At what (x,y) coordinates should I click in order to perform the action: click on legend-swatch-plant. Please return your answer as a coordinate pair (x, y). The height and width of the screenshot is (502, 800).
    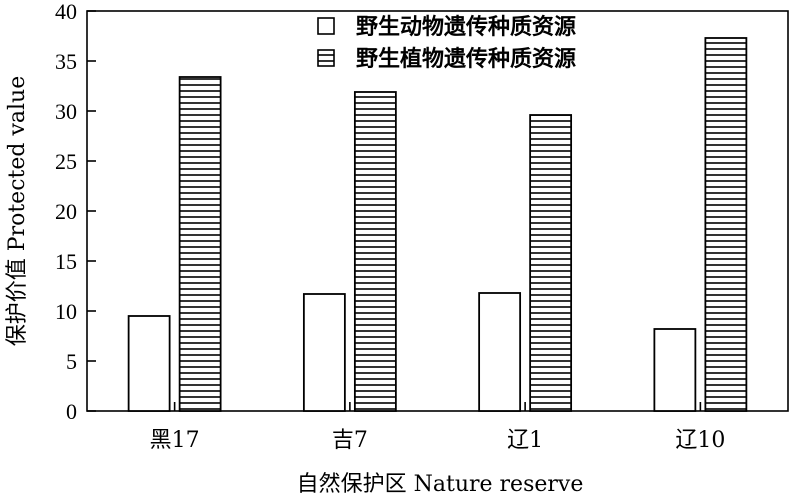
    Looking at the image, I should click on (326, 58).